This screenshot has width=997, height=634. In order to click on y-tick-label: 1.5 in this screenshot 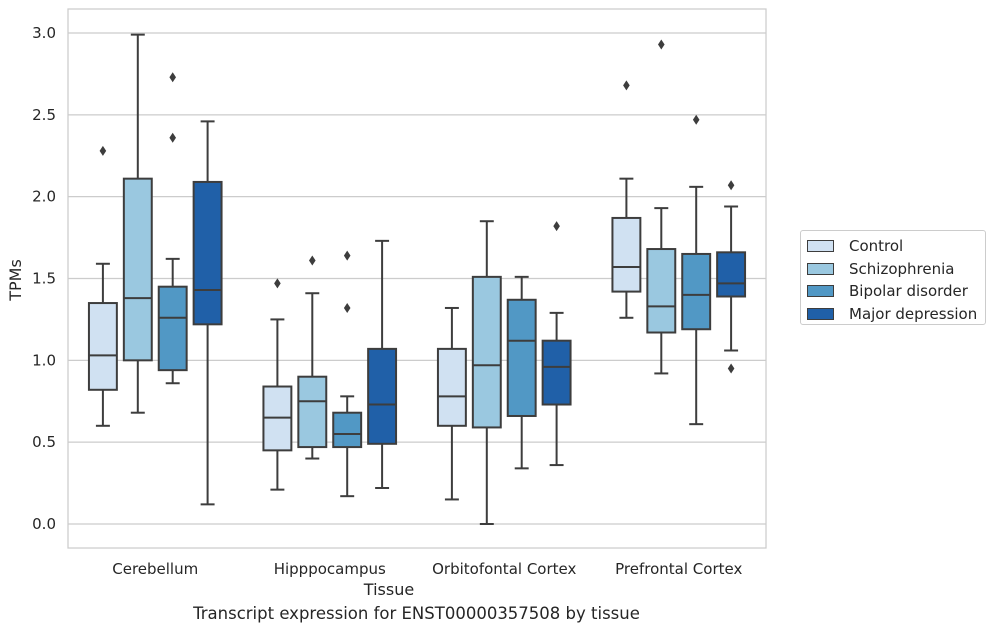, I will do `click(44, 279)`.